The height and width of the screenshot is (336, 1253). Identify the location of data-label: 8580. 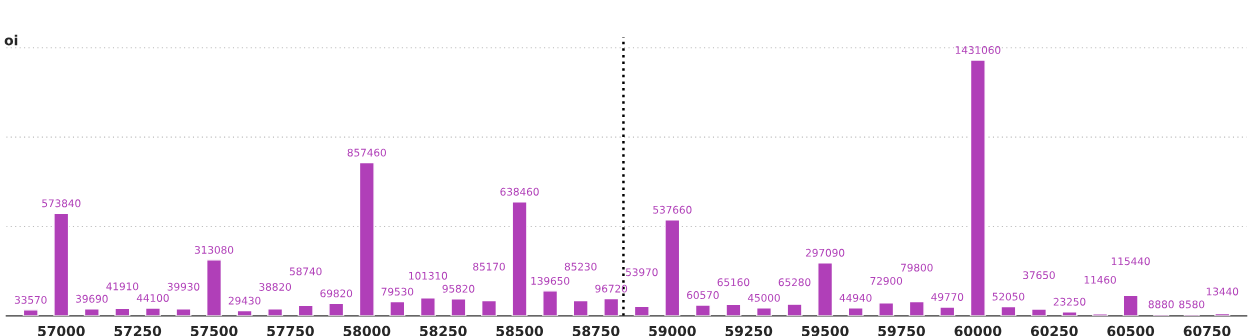
(1192, 304).